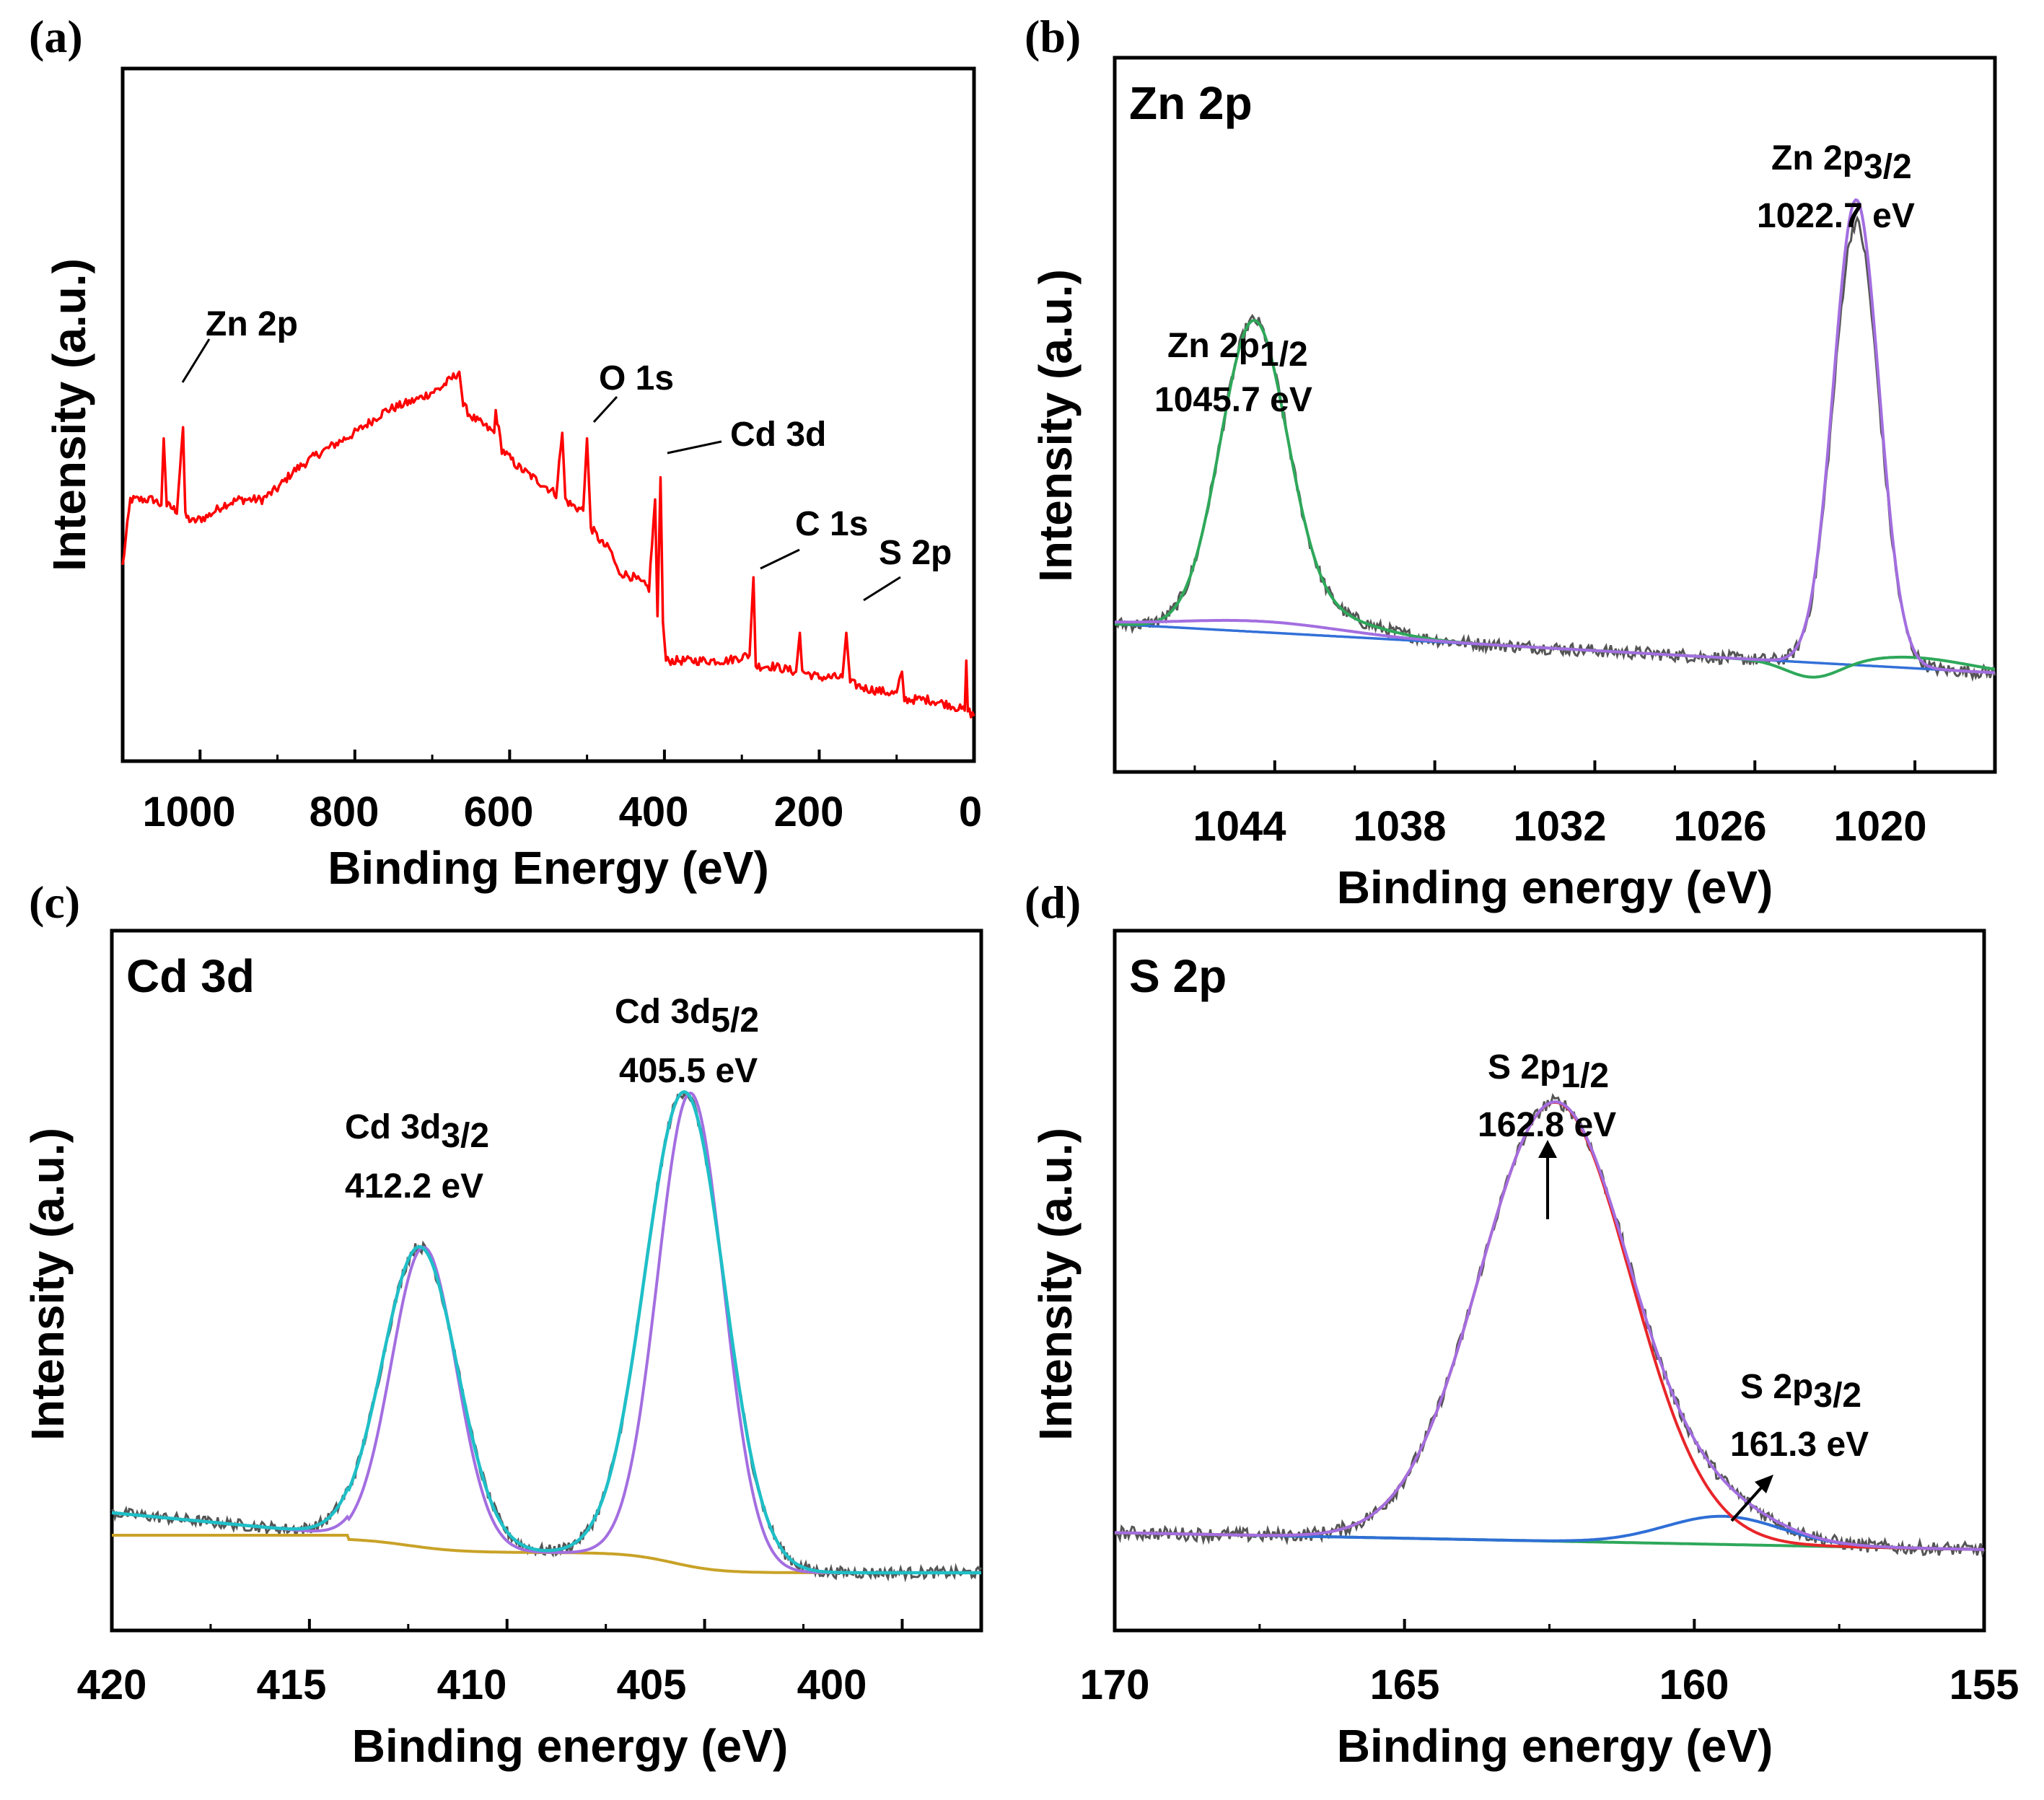 This screenshot has width=2044, height=1800. What do you see at coordinates (832, 1685) in the screenshot?
I see `panel-c-xtick-400: 400` at bounding box center [832, 1685].